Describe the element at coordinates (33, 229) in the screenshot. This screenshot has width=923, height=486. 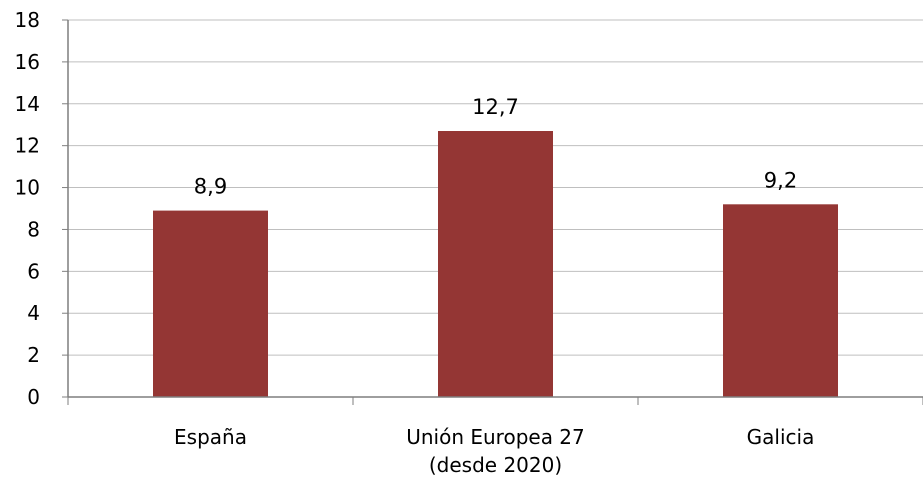
I see `y-tick-label: 8` at that location.